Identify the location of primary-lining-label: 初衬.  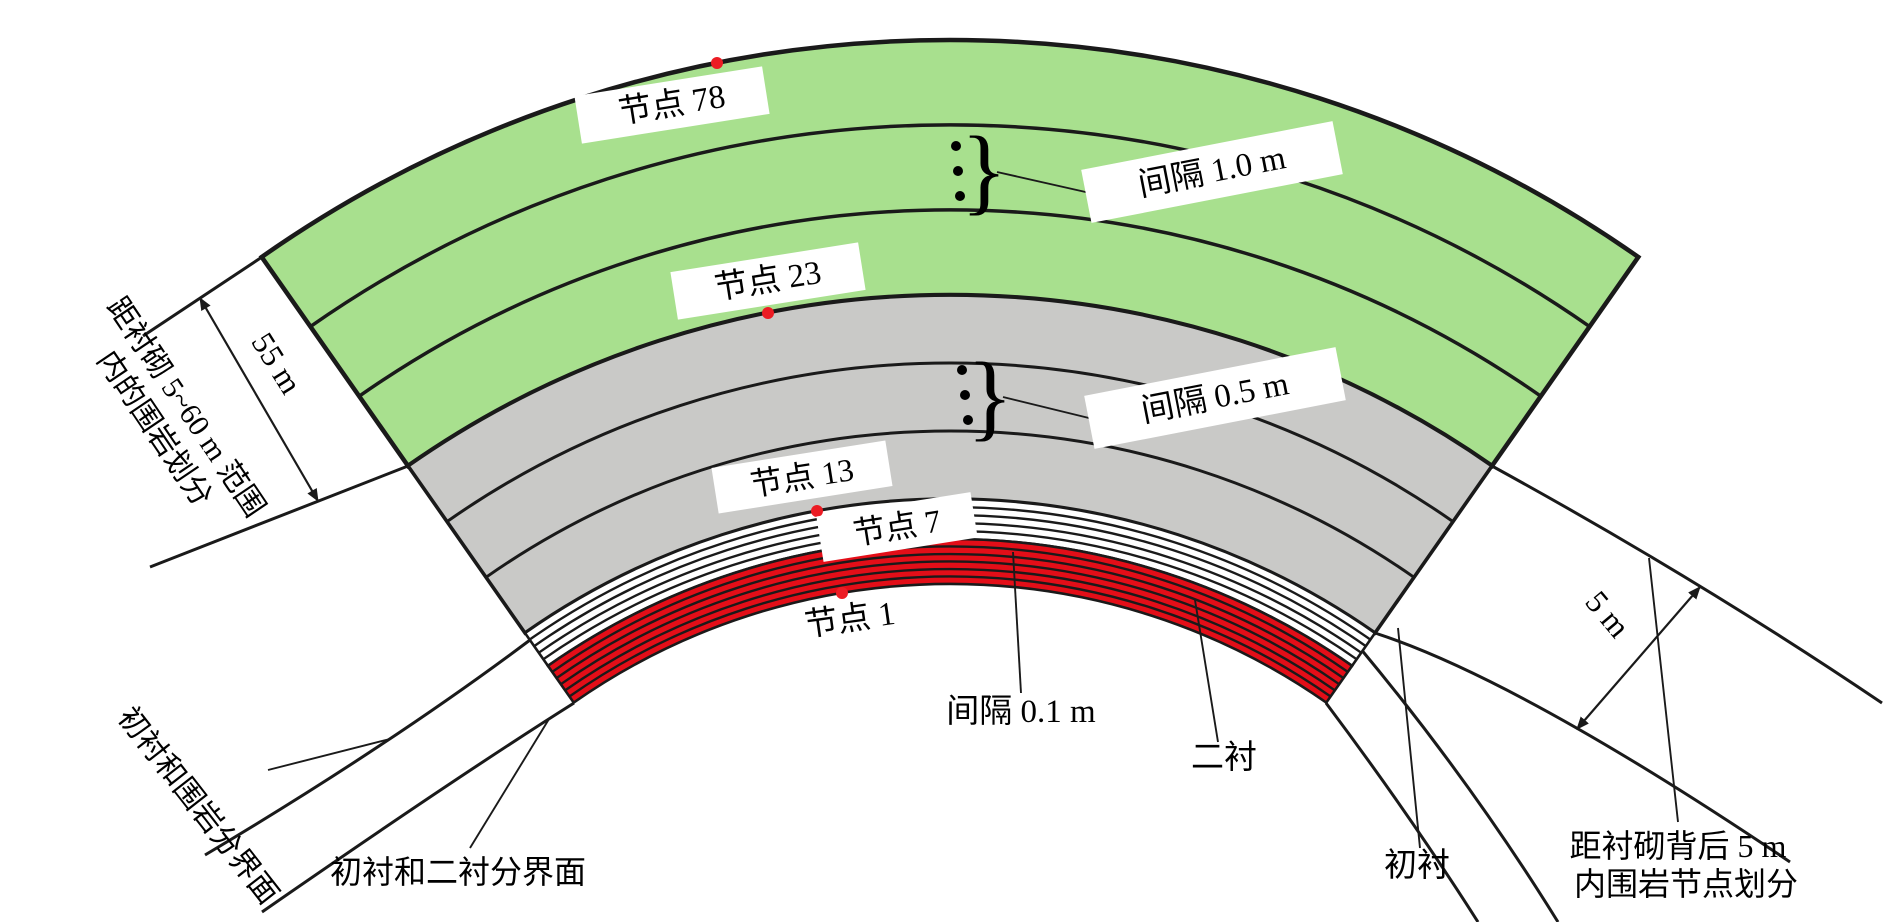
(1417, 865).